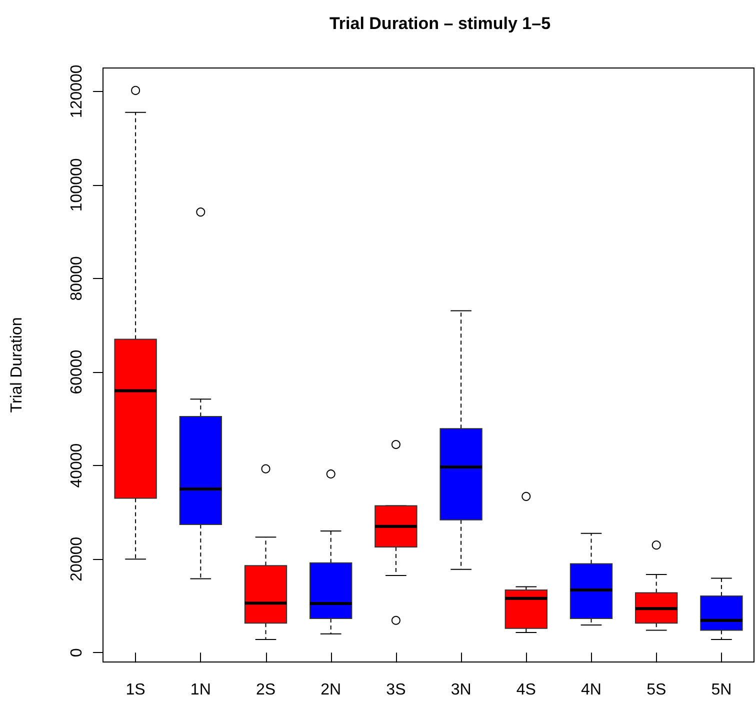 The image size is (756, 708). I want to click on y-tick-label: 100000, so click(77, 185).